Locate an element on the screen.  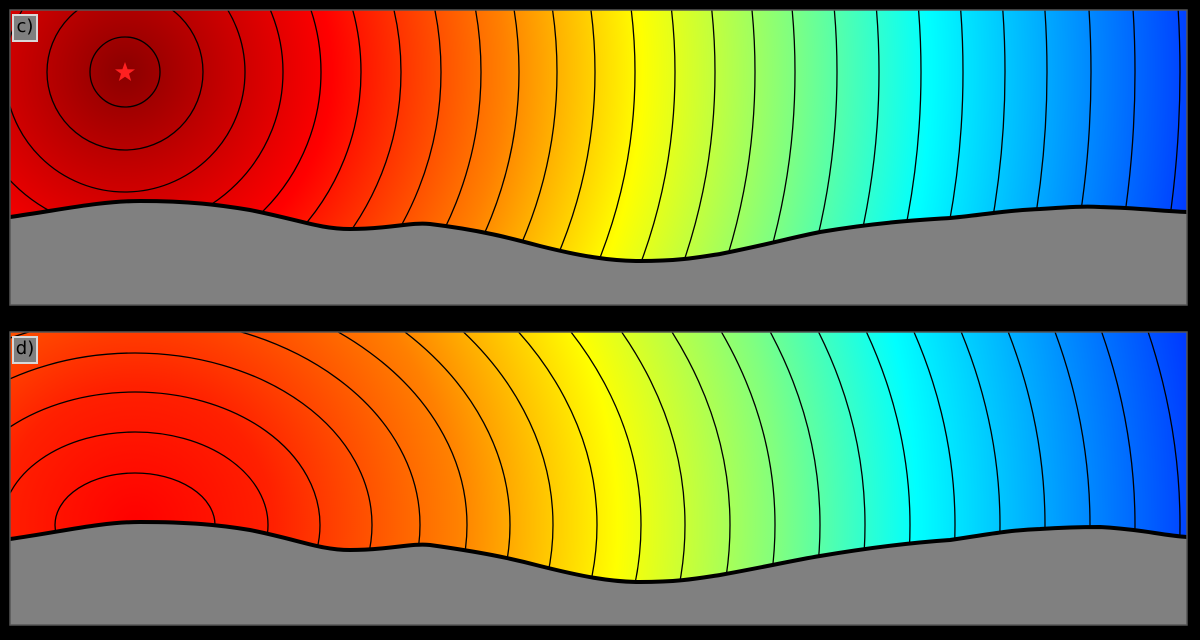
panel-label-d: d) is located at coordinates (25, 350).